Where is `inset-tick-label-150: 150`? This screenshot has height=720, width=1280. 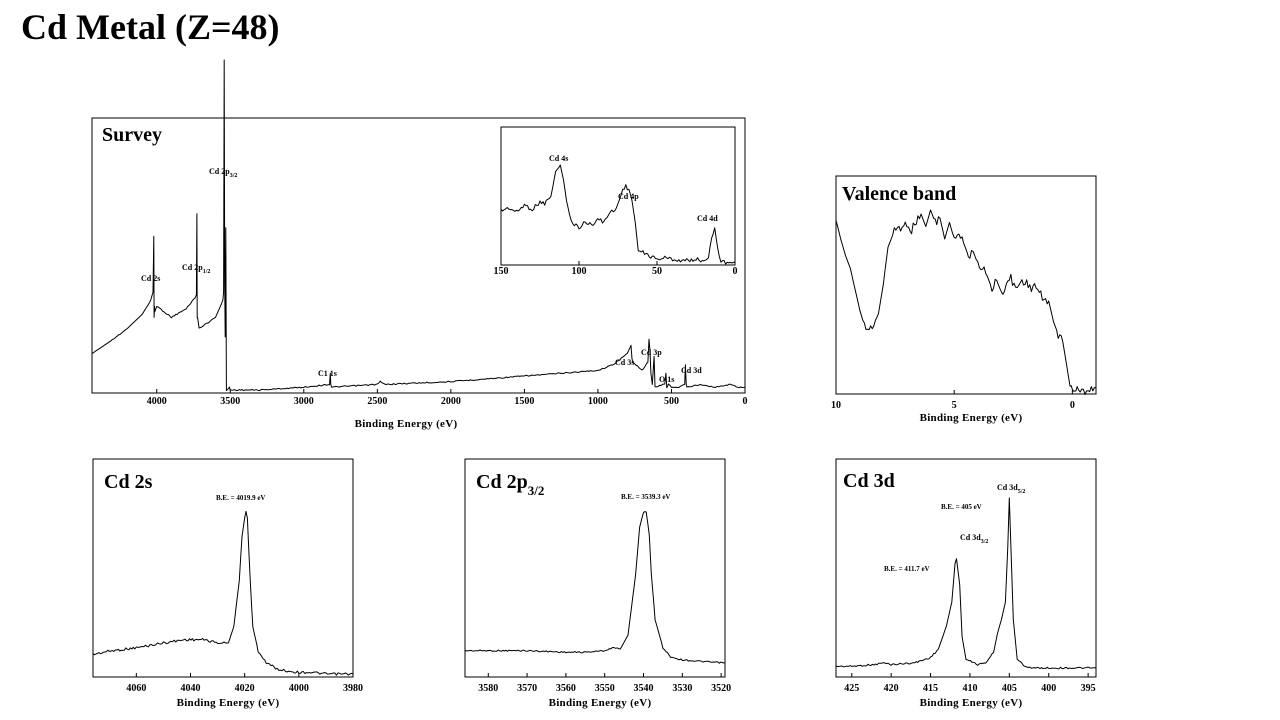 inset-tick-label-150: 150 is located at coordinates (501, 271).